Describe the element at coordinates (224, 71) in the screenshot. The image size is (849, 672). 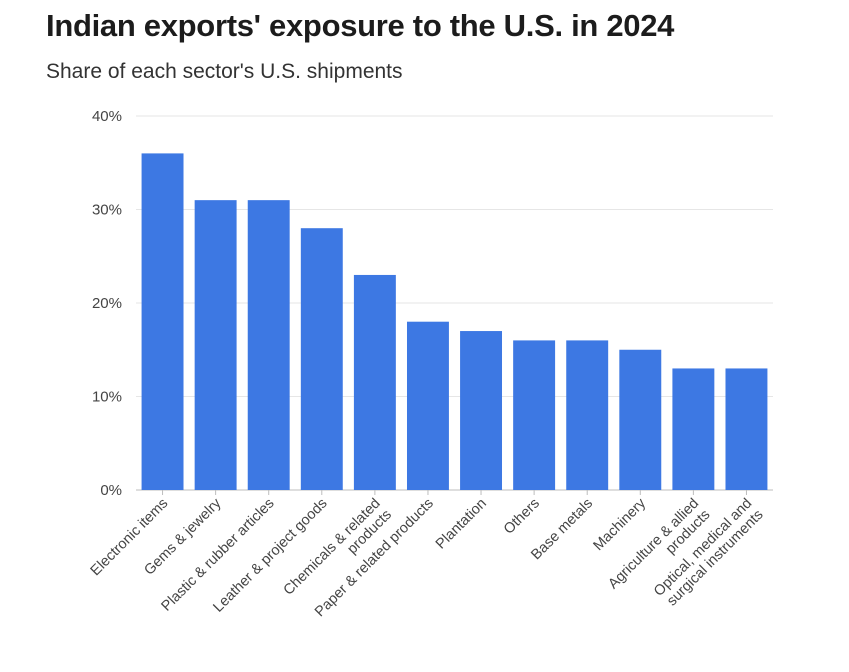
I see `chart-subtitle: Share of each sector's U.S. shipments` at that location.